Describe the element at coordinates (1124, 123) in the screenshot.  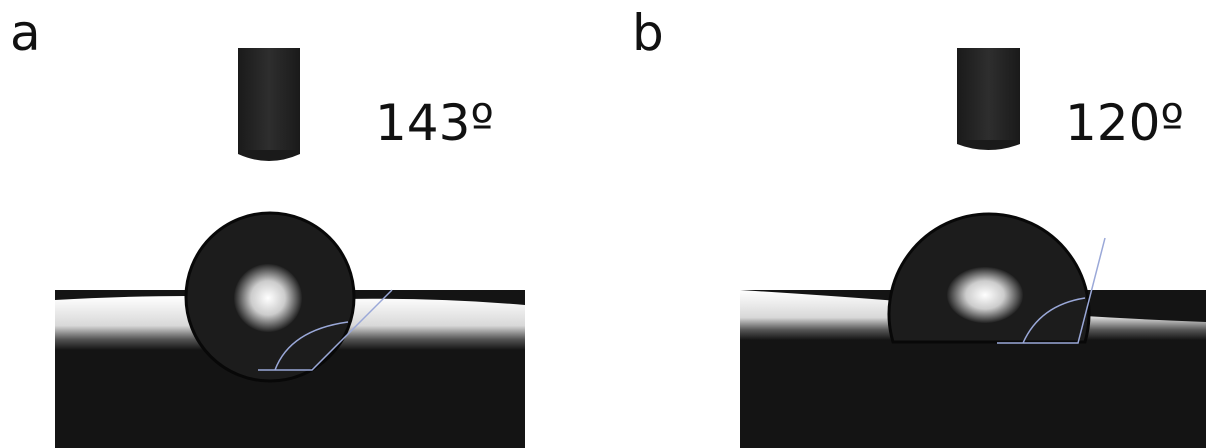
I see `contact-angle: 120º` at that location.